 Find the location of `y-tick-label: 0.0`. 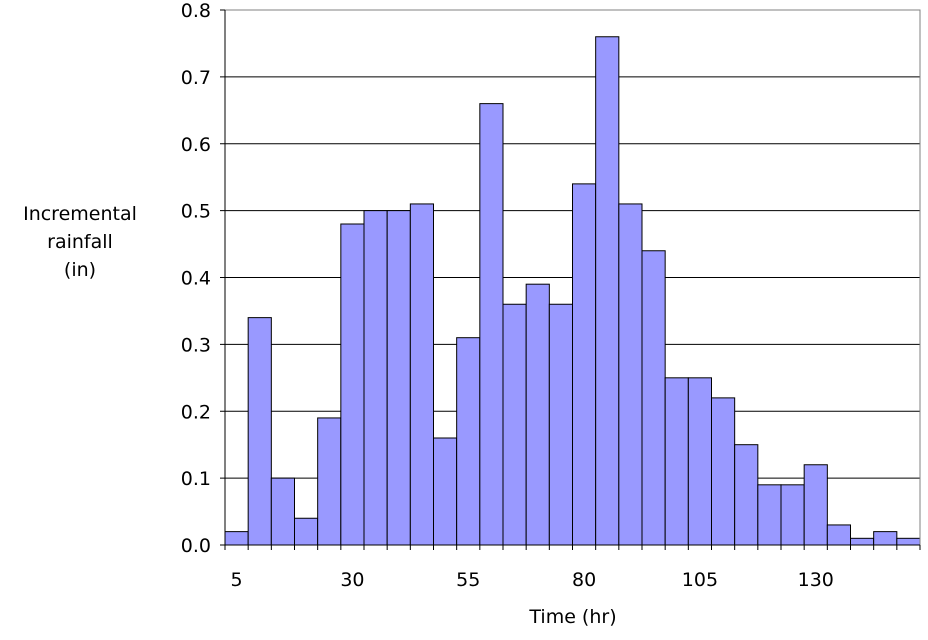

y-tick-label: 0.0 is located at coordinates (196, 546).